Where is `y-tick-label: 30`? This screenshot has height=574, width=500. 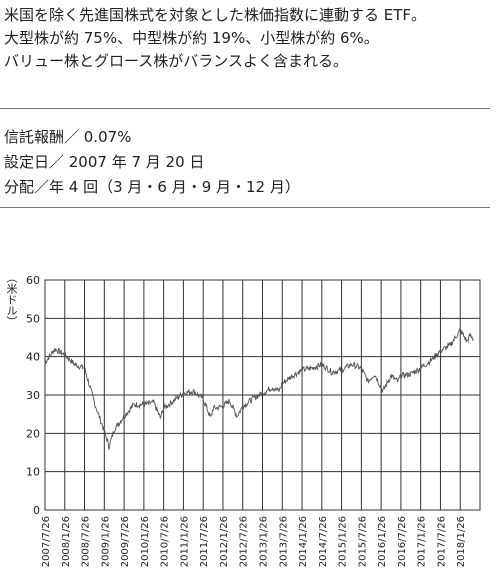 y-tick-label: 30 is located at coordinates (33, 395).